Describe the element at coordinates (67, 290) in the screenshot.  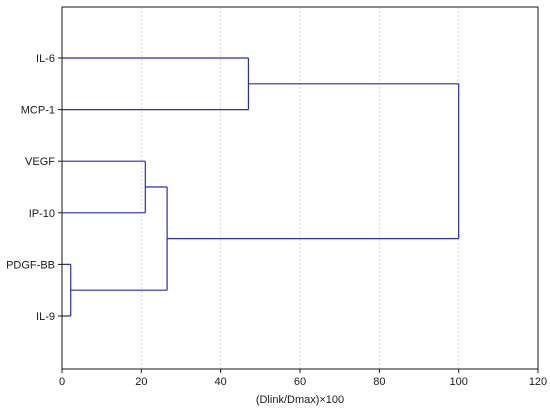
I see `link-merge-pdgfbb-il9` at that location.